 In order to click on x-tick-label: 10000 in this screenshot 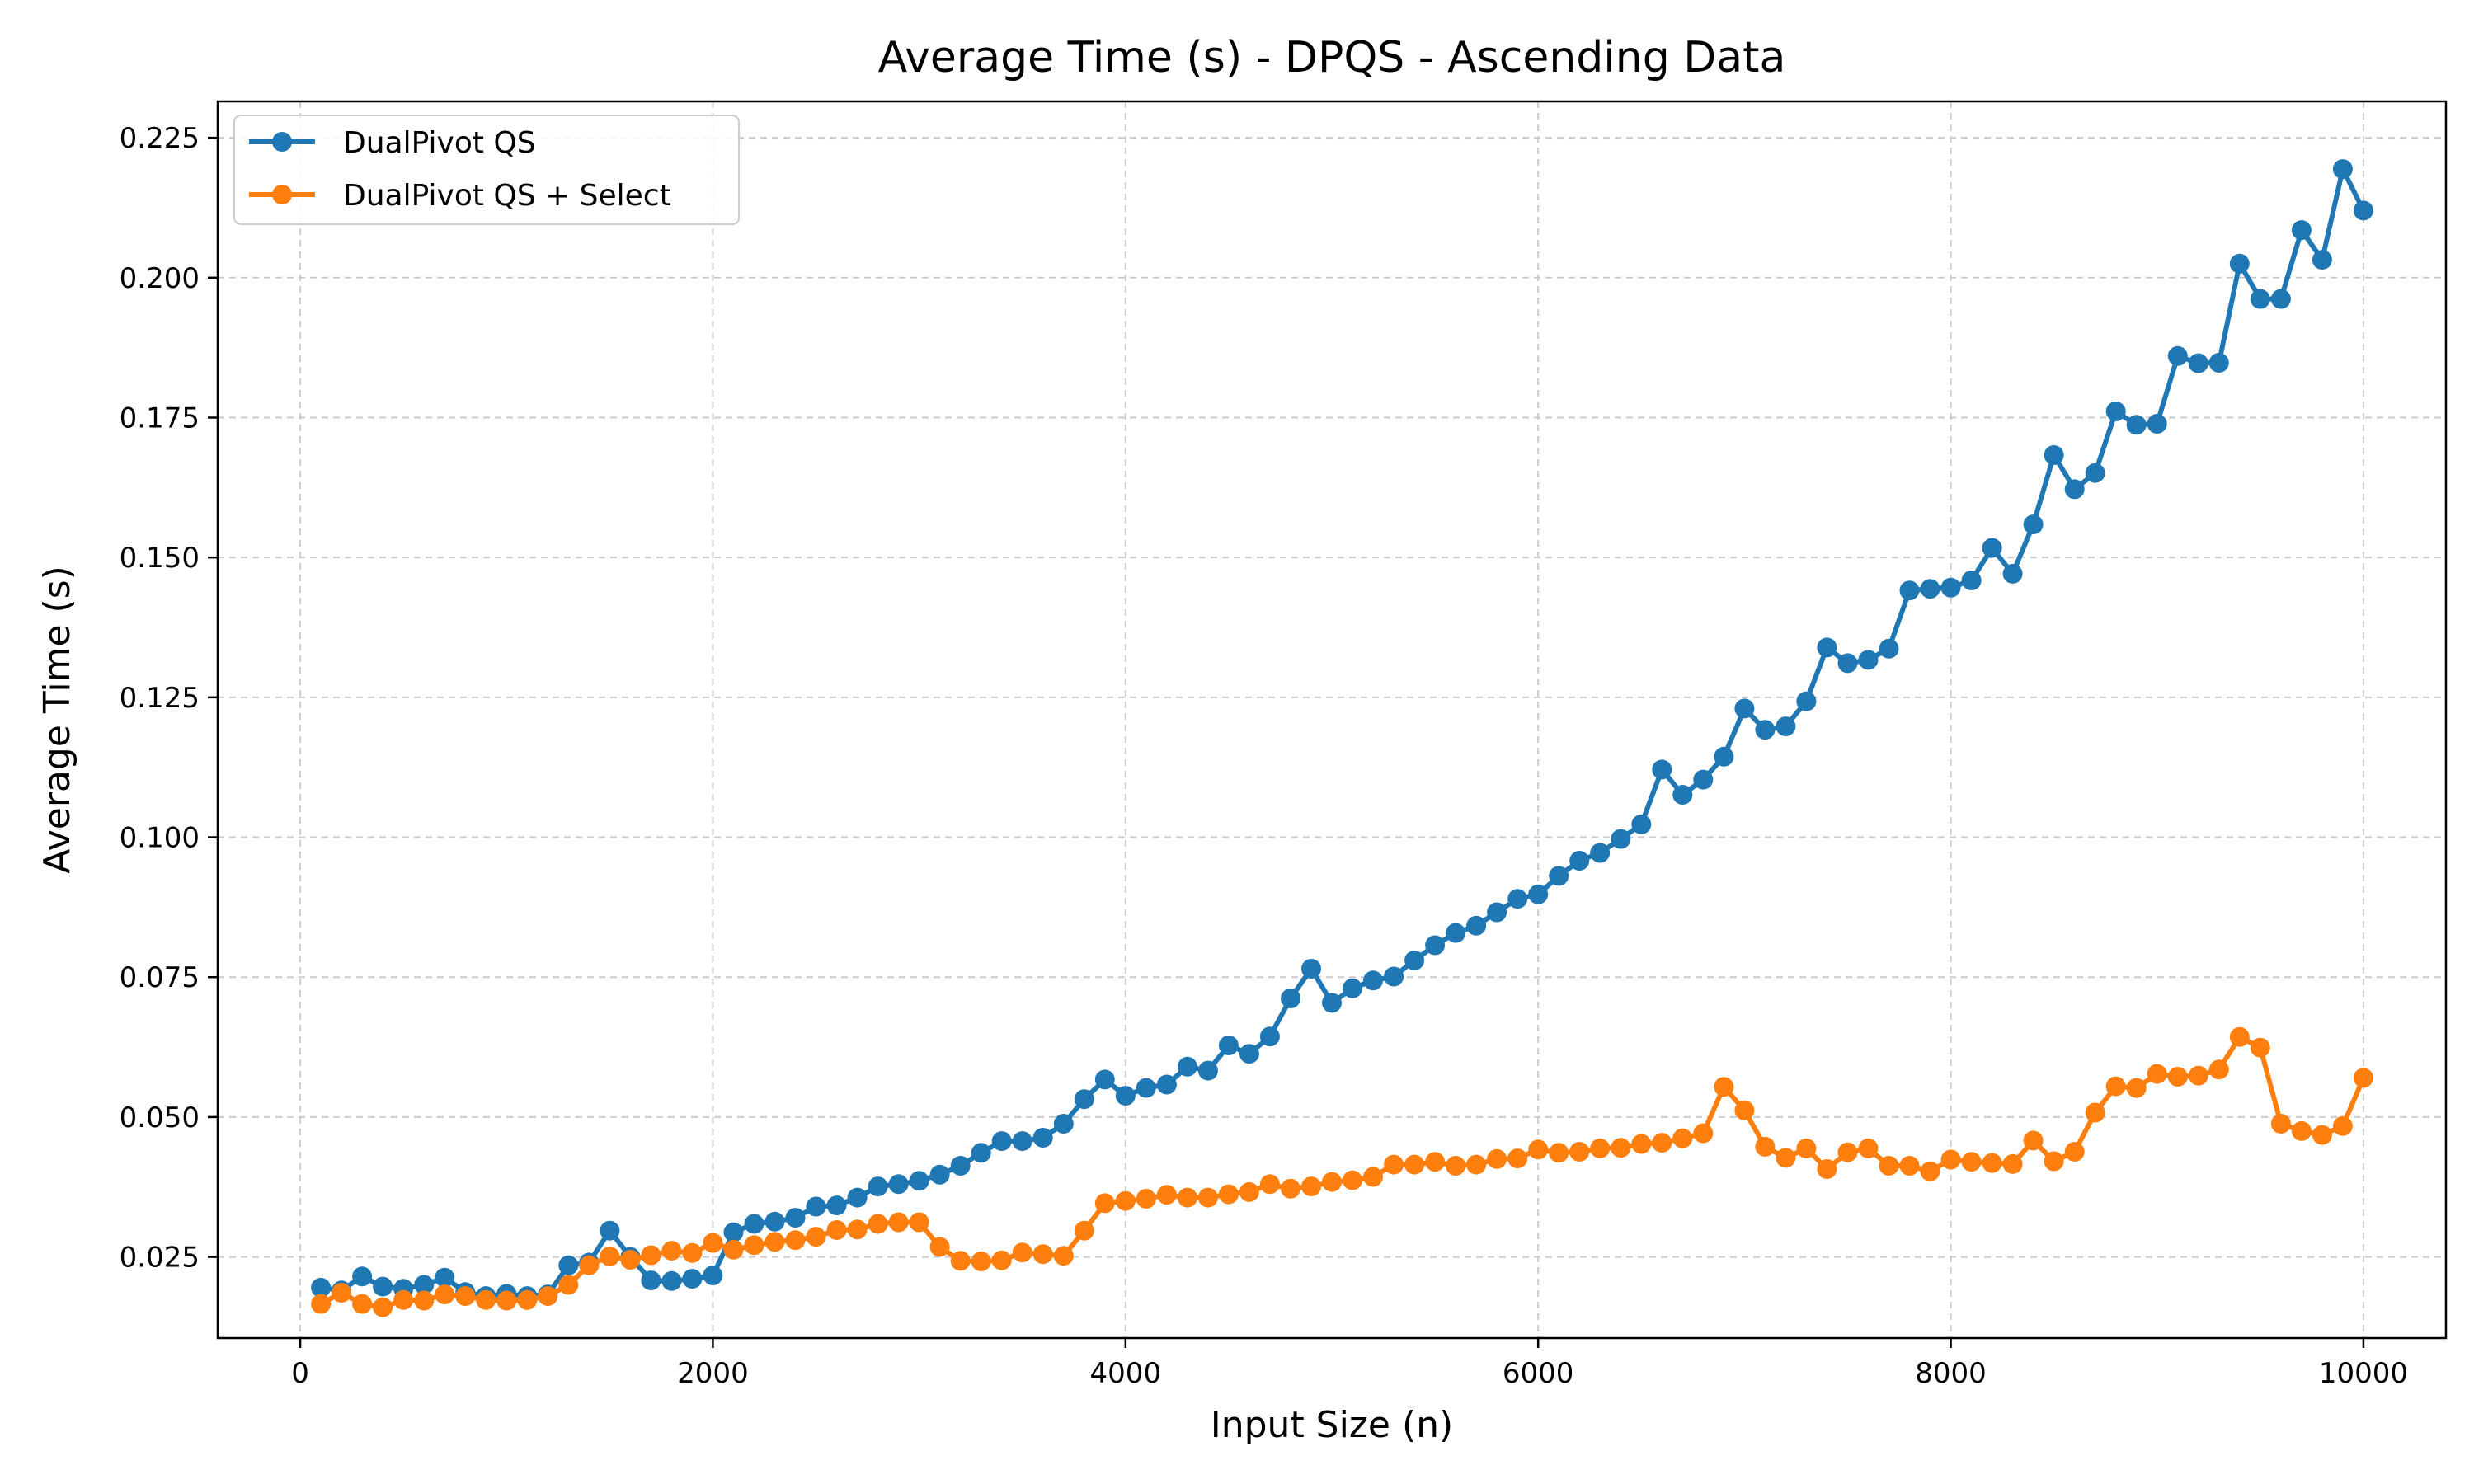, I will do `click(2363, 1373)`.